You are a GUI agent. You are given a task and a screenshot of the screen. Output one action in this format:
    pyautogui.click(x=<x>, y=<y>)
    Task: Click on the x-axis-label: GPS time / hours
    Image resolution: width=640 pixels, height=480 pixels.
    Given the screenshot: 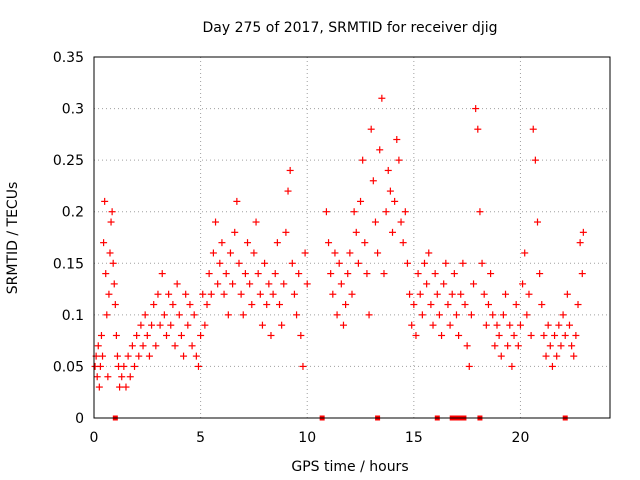 What is the action you would take?
    pyautogui.click(x=349, y=467)
    